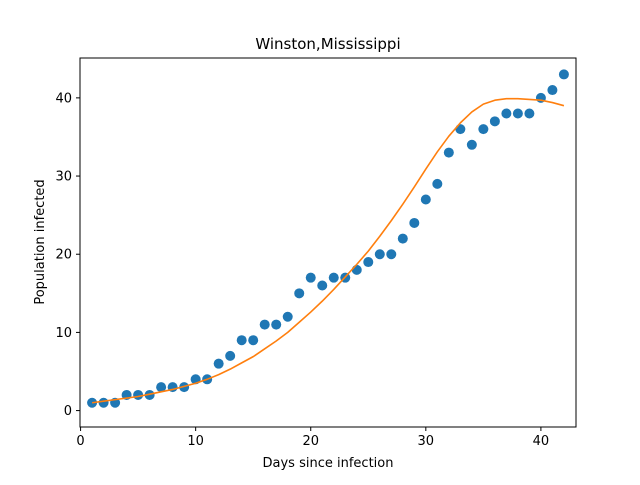 The width and height of the screenshot is (640, 485). Describe the element at coordinates (541, 441) in the screenshot. I see `x-tick-label: 40` at that location.